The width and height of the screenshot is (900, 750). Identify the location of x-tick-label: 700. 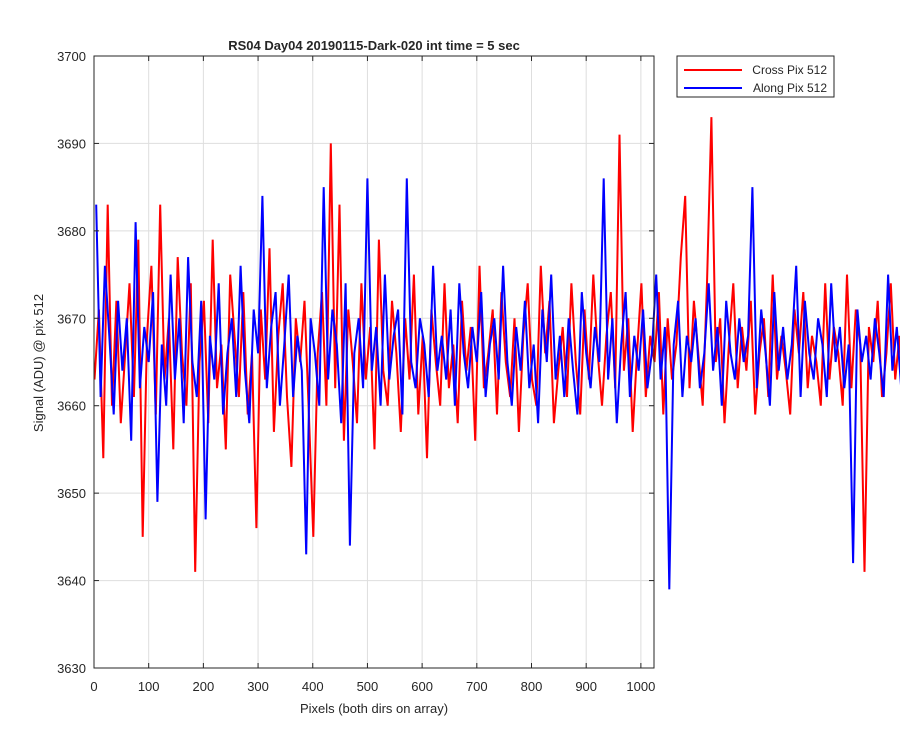
(477, 686).